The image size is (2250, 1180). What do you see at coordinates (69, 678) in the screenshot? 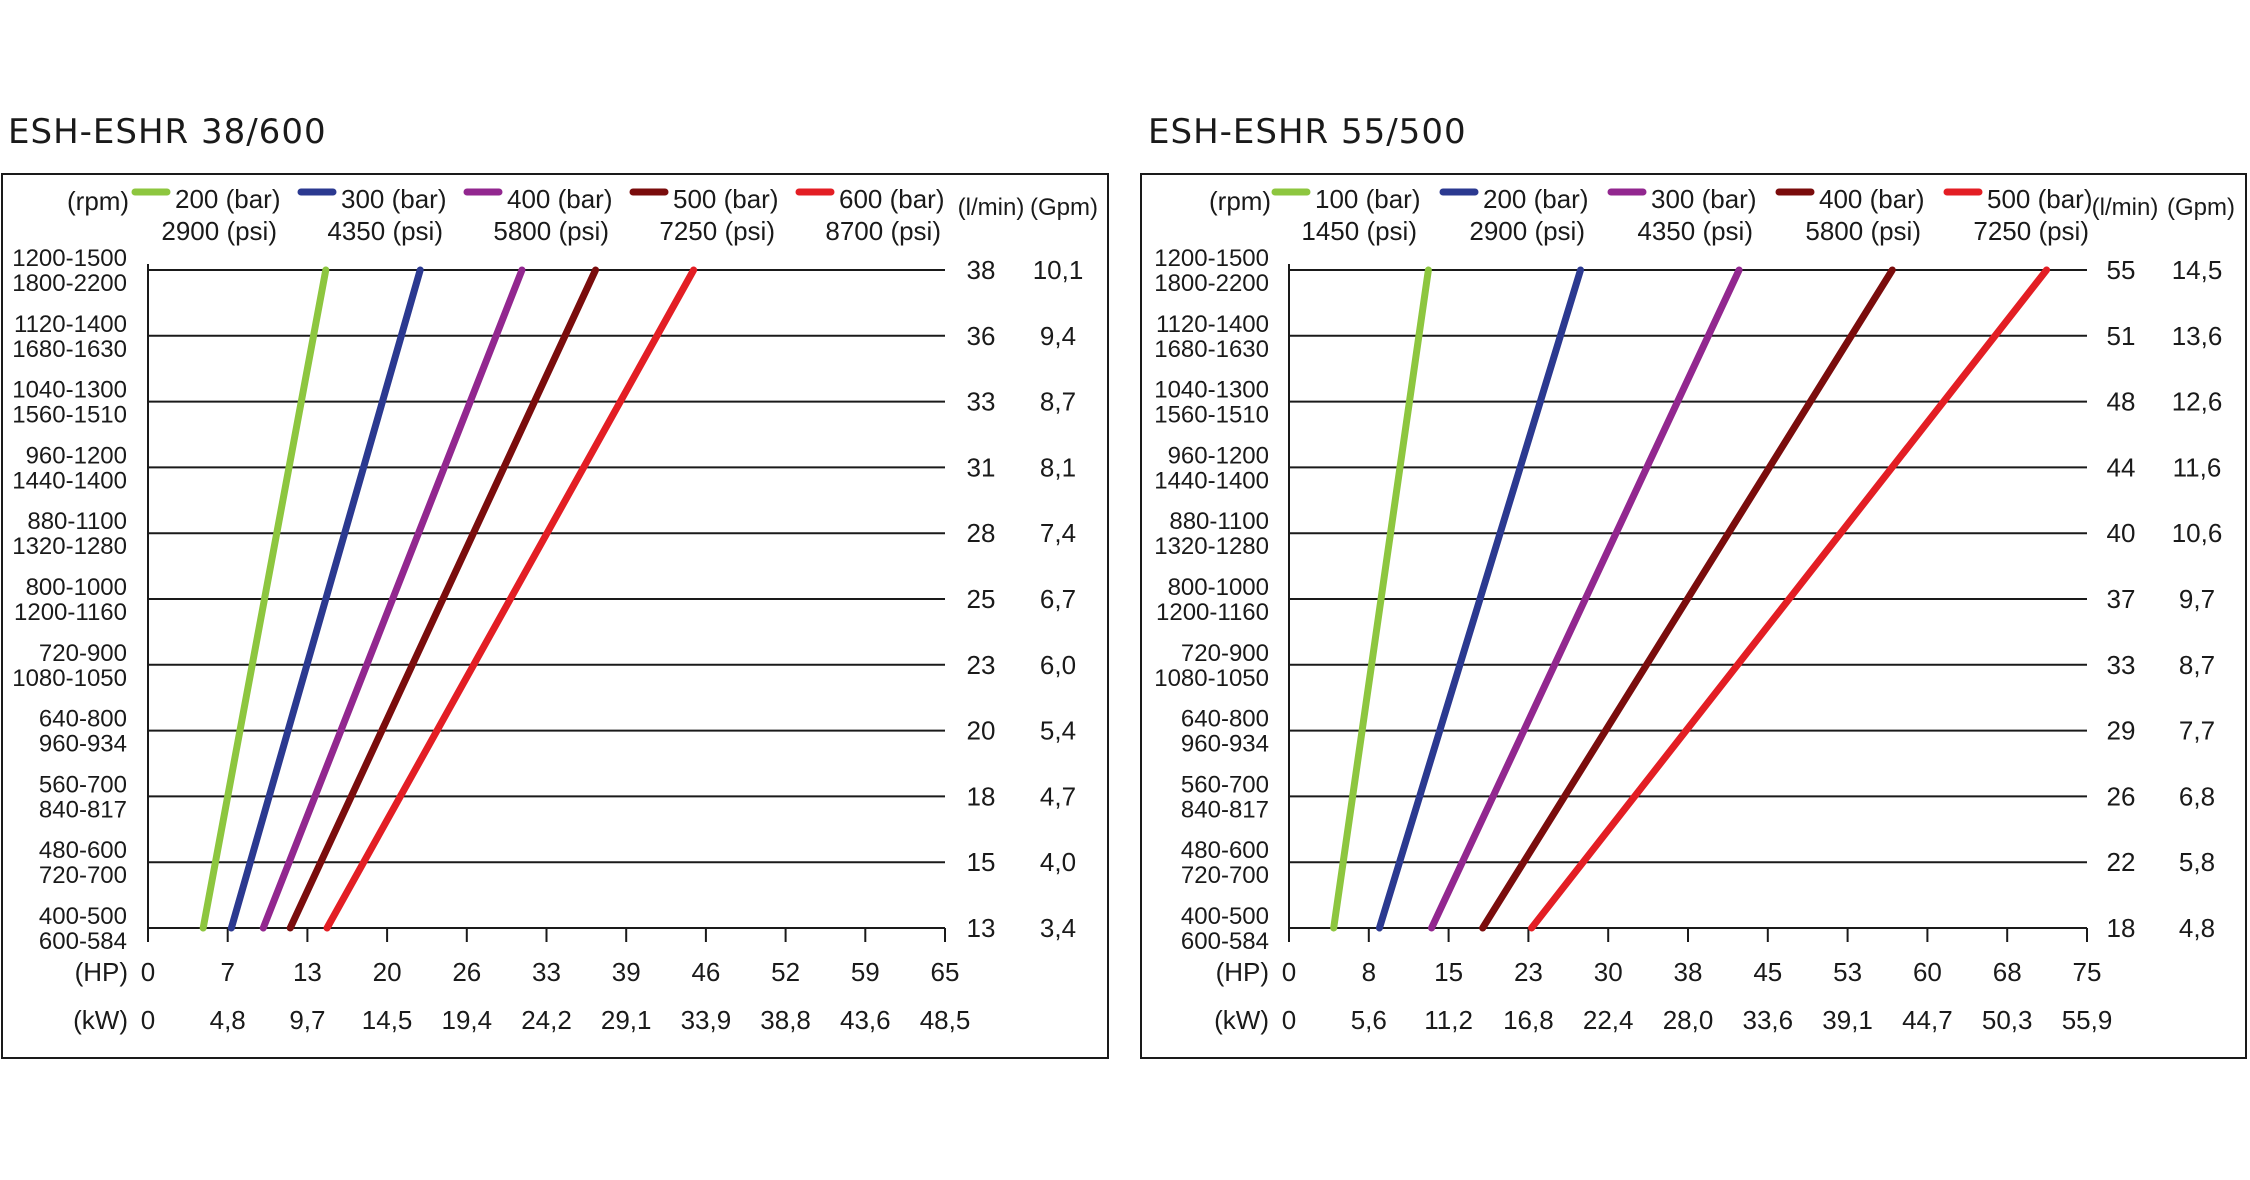
I see `chart1-rpm-label-bottom-7: 1080-1050` at bounding box center [69, 678].